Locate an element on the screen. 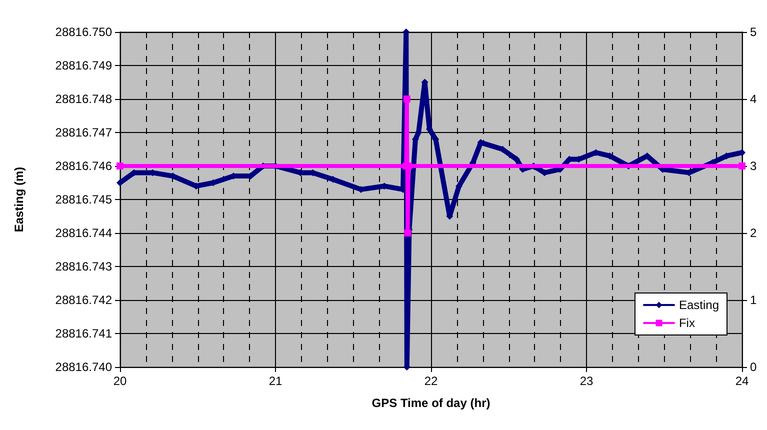 The image size is (767, 430). y-tick-label: 28816.750 is located at coordinates (83, 32).